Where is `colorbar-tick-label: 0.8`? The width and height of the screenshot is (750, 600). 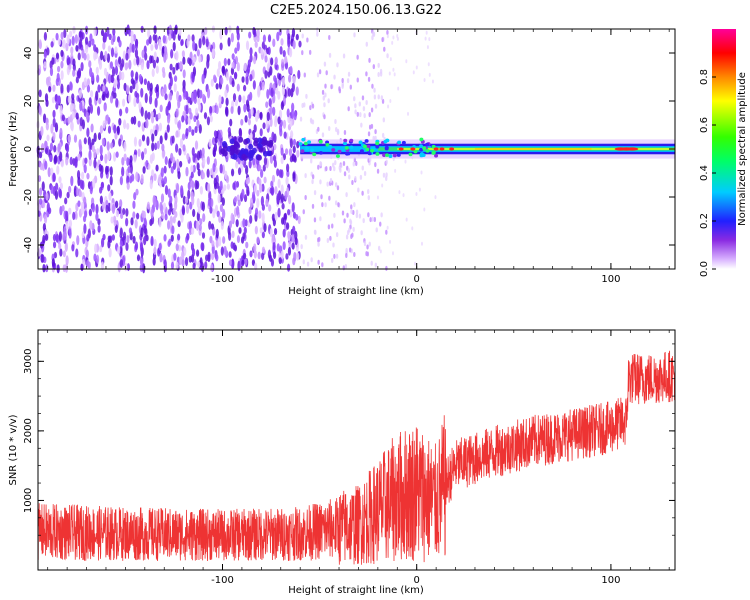 colorbar-tick-label: 0.8 is located at coordinates (704, 77).